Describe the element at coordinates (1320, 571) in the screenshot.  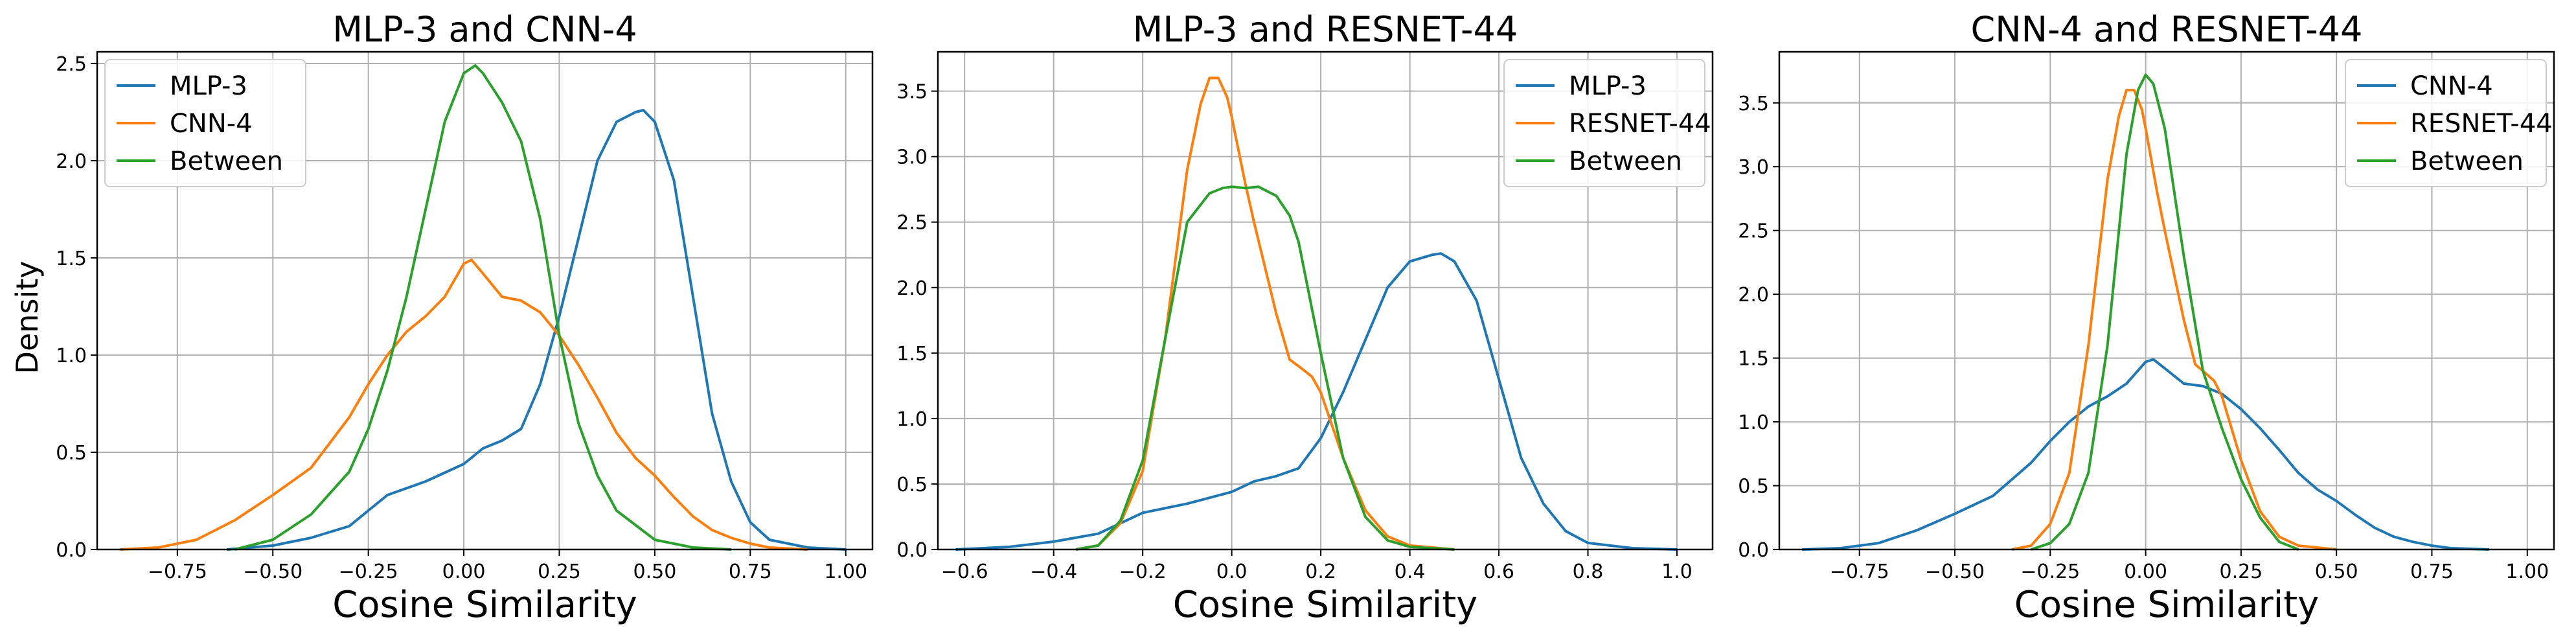
I see `x-tick-label: 0.2` at that location.